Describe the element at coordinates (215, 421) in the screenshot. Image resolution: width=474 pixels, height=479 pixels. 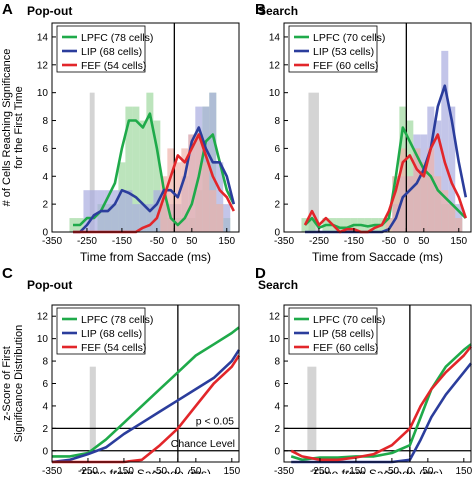
I see `reference-line-label: p < 0.05` at that location.